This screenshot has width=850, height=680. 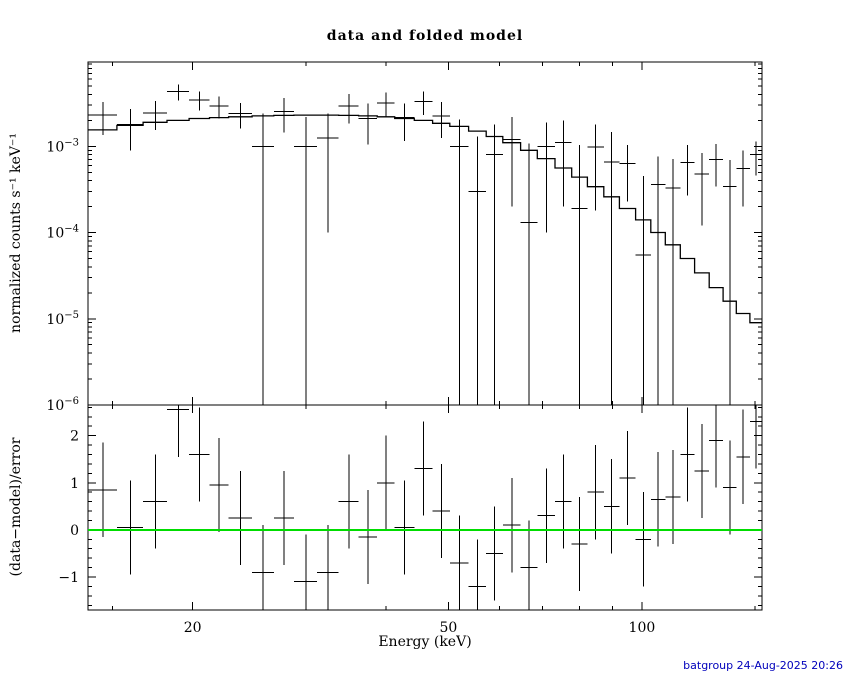 What do you see at coordinates (62, 405) in the screenshot?
I see `svg-text: 10⁻⁶` at bounding box center [62, 405].